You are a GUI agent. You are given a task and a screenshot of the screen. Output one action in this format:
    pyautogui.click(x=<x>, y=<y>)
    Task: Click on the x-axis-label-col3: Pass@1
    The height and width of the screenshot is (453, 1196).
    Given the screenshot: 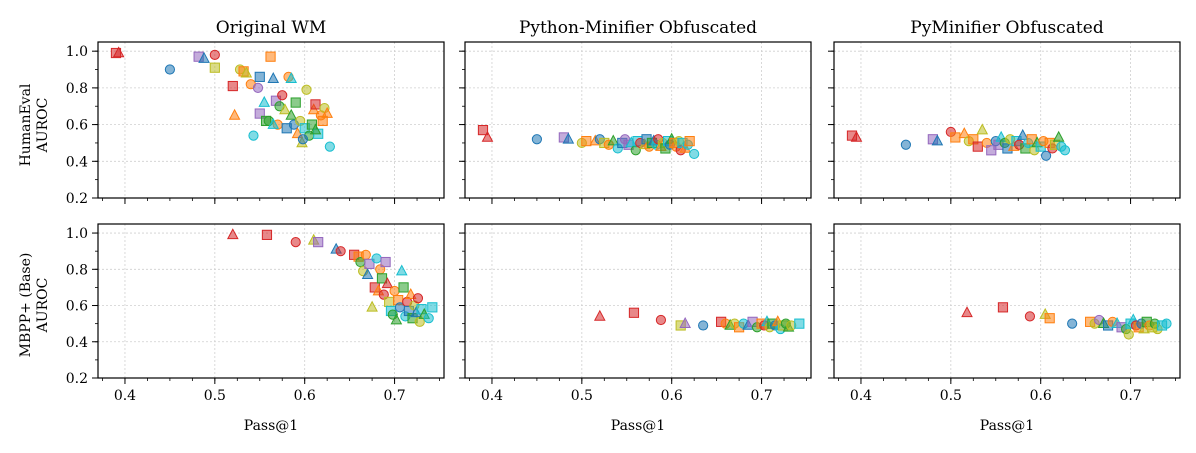 What is the action you would take?
    pyautogui.click(x=1007, y=426)
    